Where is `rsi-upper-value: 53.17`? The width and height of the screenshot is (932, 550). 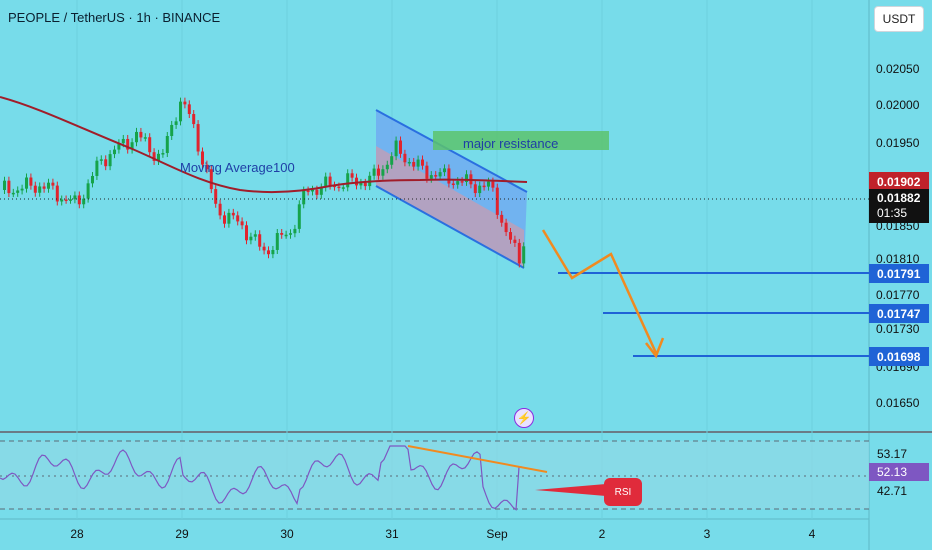
rsi-upper-value: 53.17 is located at coordinates (892, 454).